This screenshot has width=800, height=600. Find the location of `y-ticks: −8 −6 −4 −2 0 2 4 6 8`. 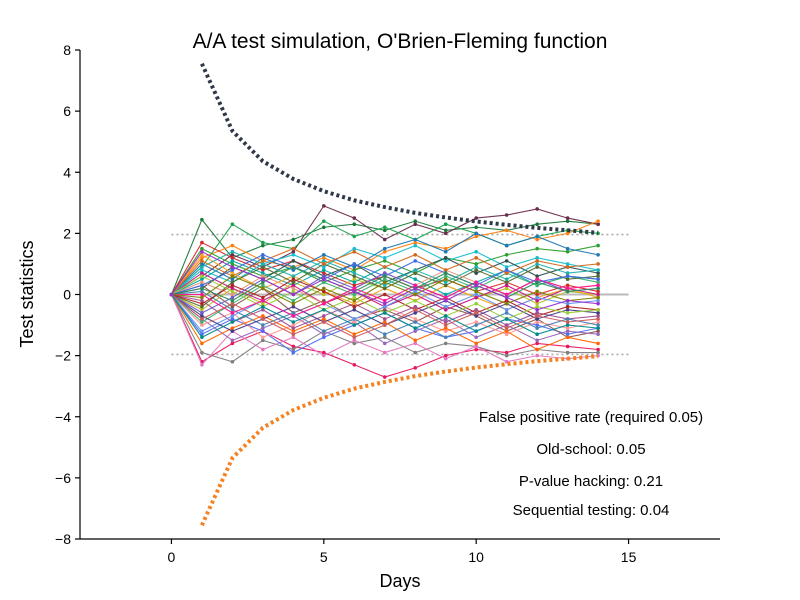

y-ticks: −8 −6 −4 −2 0 2 4 6 8 is located at coordinates (67, 294).